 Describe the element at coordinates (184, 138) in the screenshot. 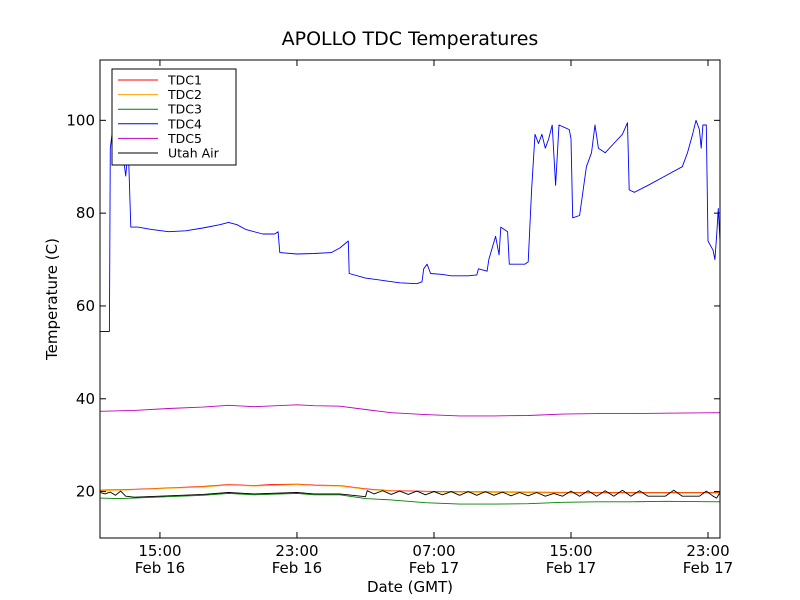

I see `legend-label-tdc5: TDC5` at that location.